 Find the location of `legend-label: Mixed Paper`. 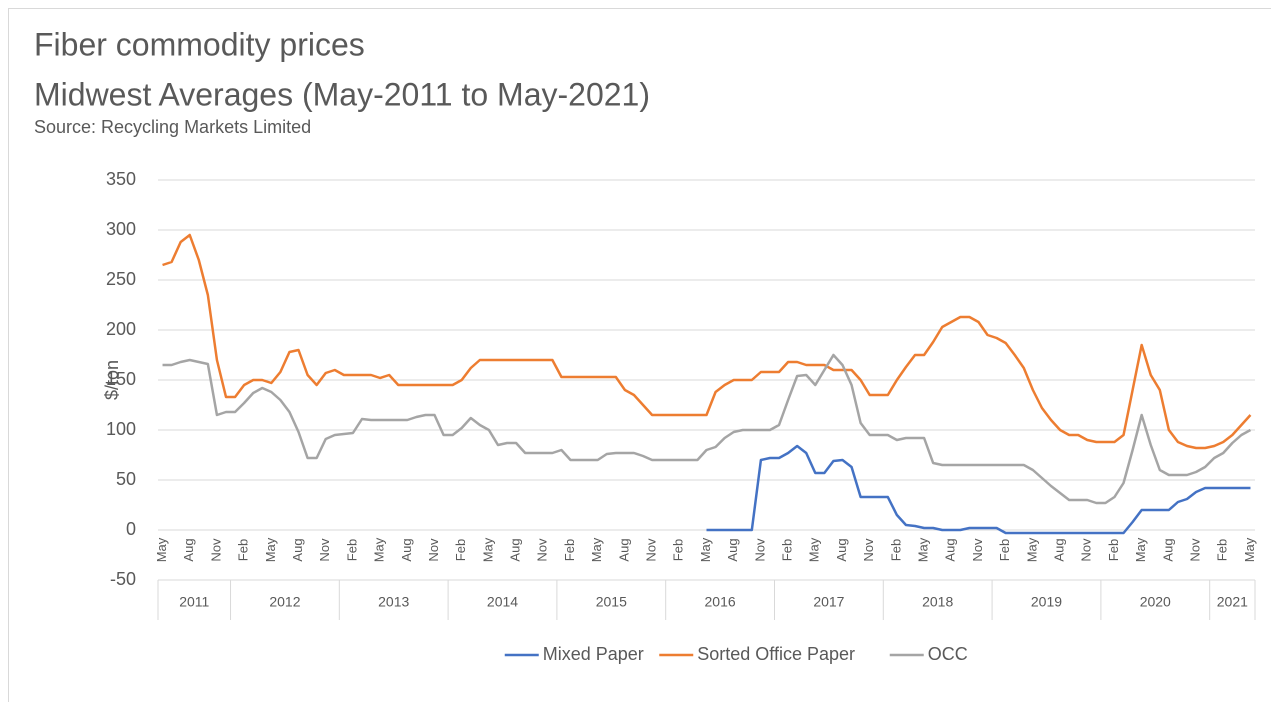

legend-label: Mixed Paper is located at coordinates (593, 654).